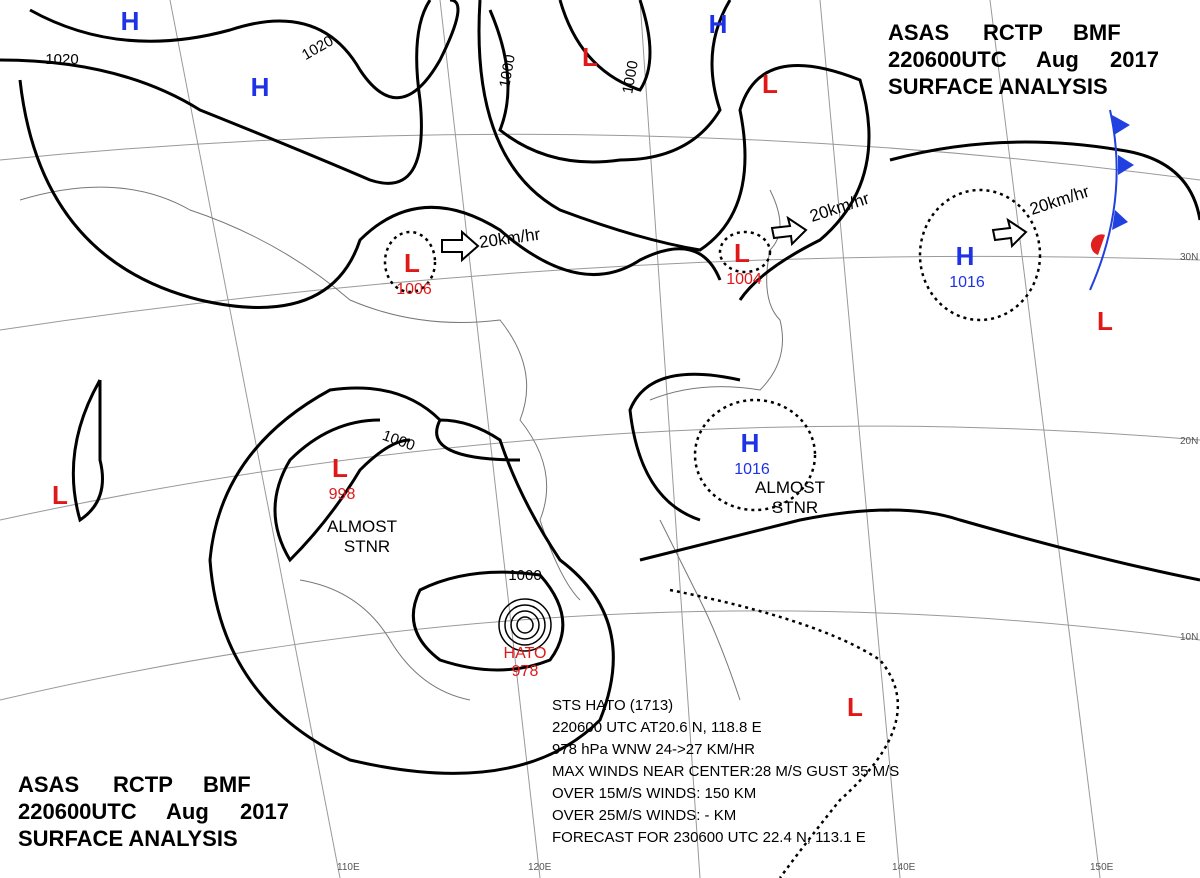  I want to click on typhoon-name: HATO, so click(525, 653).